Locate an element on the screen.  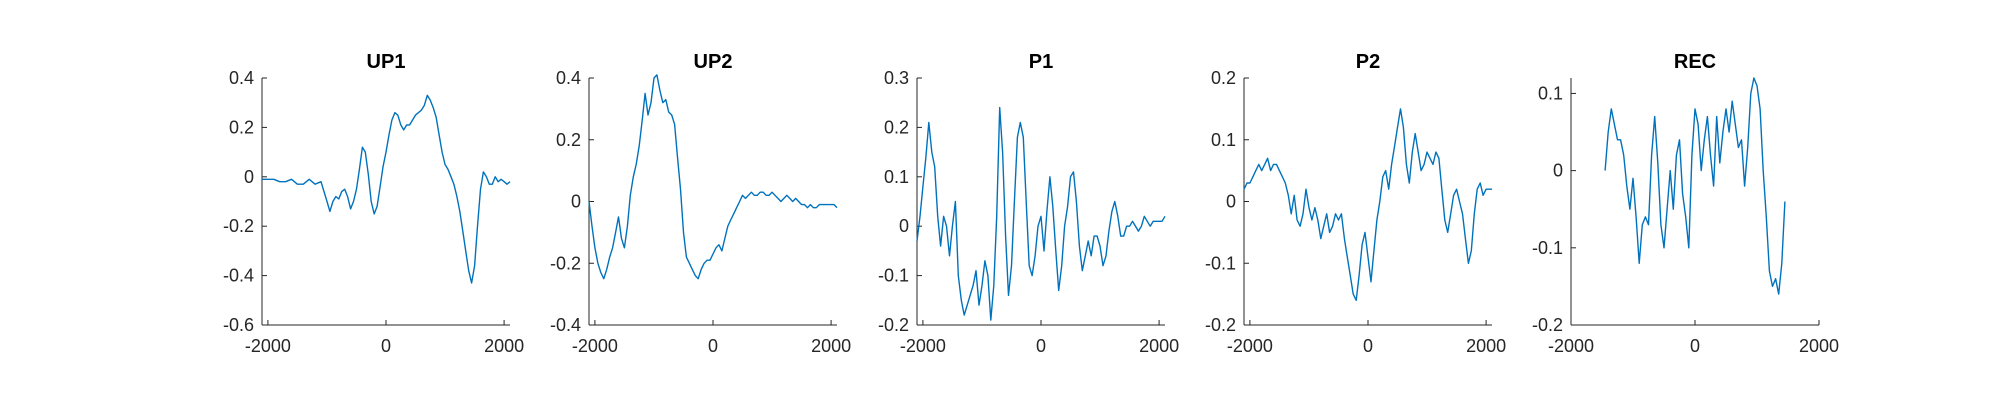
panel-p2: P2 0.2 0.1 0 -0.1 -0.2-2000 0 2000 is located at coordinates (1355, 203).